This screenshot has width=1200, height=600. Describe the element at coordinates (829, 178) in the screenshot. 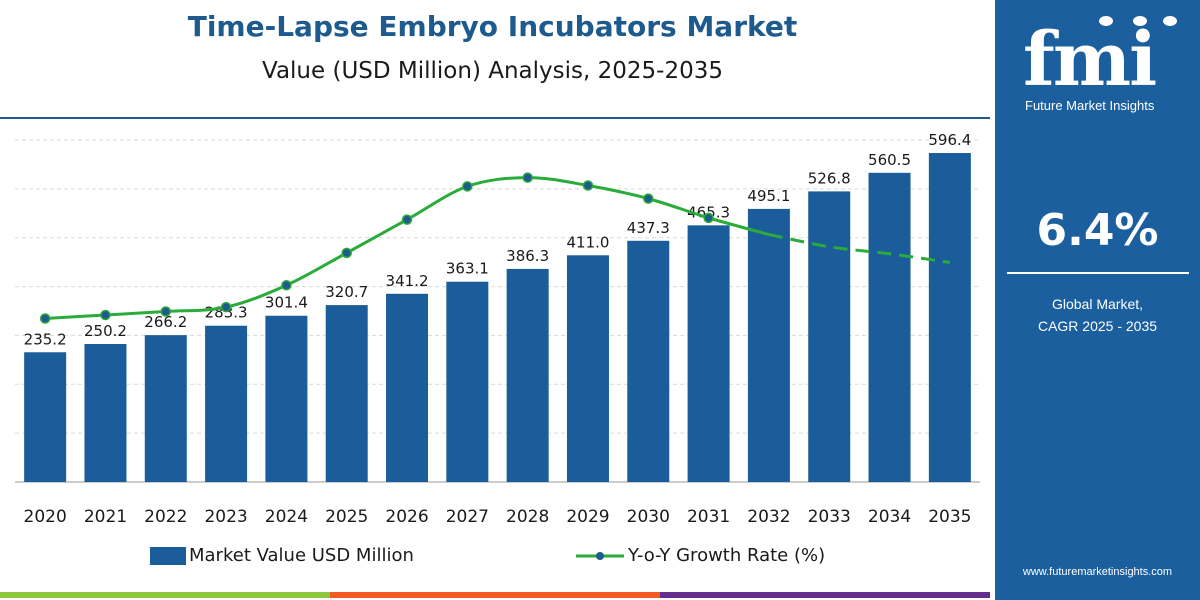

I see `bar-value-label: 526.8` at that location.